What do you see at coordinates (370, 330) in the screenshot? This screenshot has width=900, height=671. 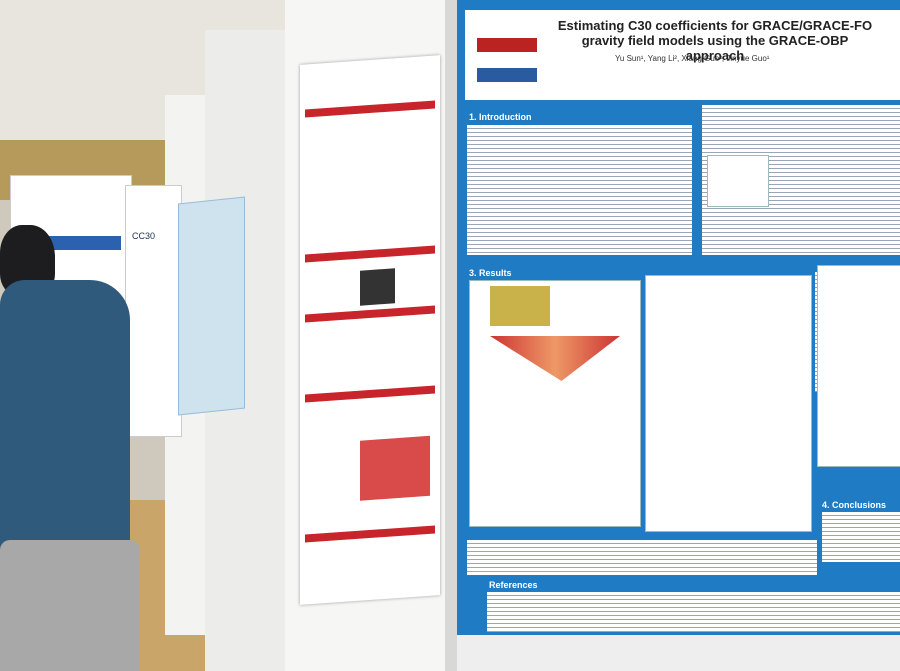 I see `poster-middle` at bounding box center [370, 330].